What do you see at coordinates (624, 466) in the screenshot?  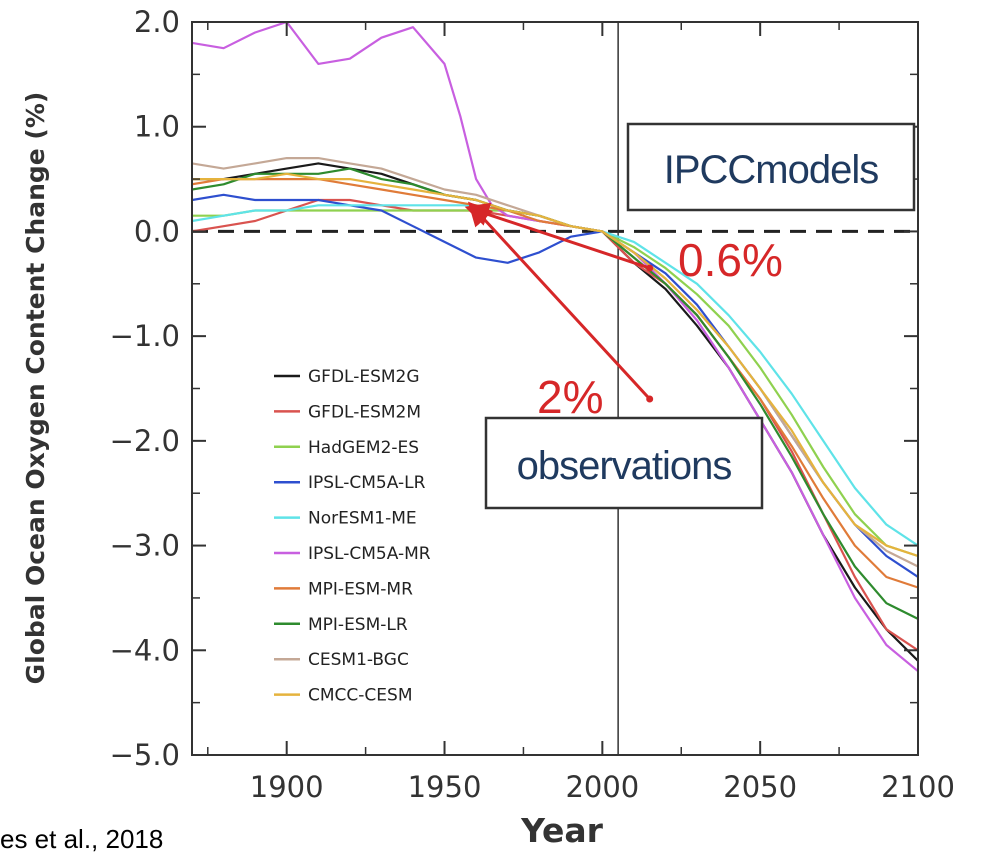 I see `observations-label: observations` at bounding box center [624, 466].